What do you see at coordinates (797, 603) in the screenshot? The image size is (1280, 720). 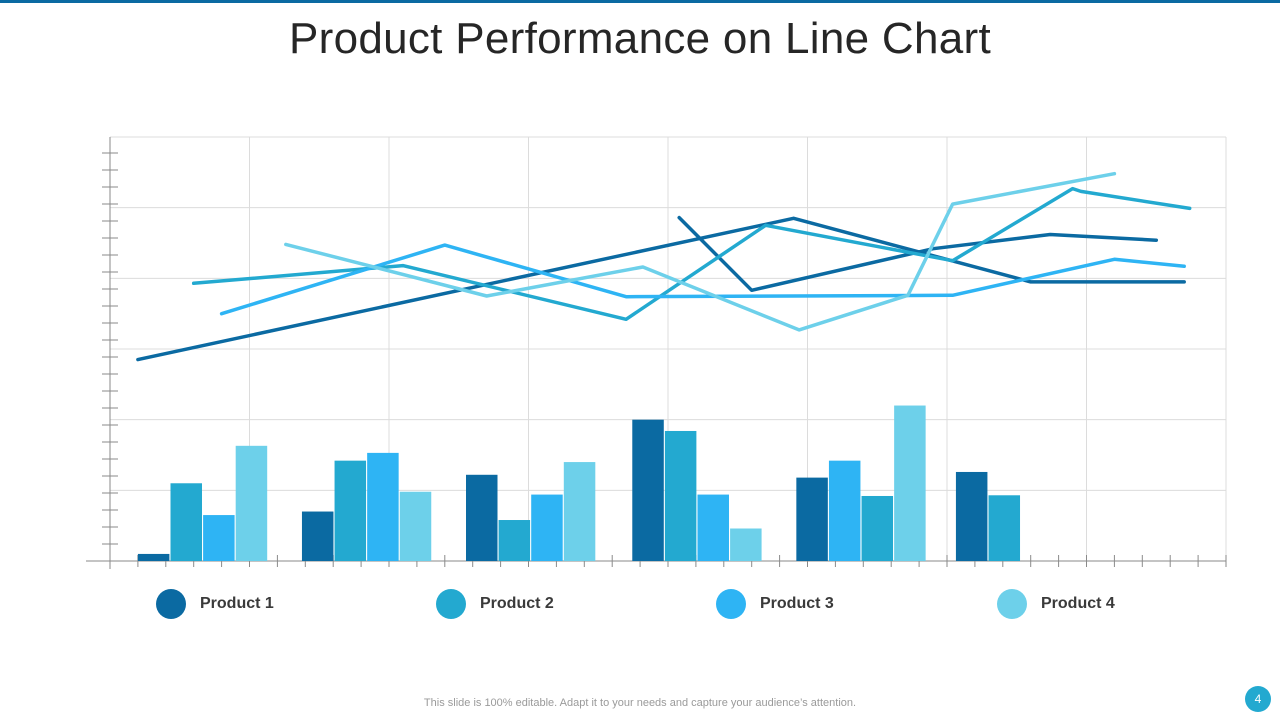 I see `legend-label-product-3: Product 3` at bounding box center [797, 603].